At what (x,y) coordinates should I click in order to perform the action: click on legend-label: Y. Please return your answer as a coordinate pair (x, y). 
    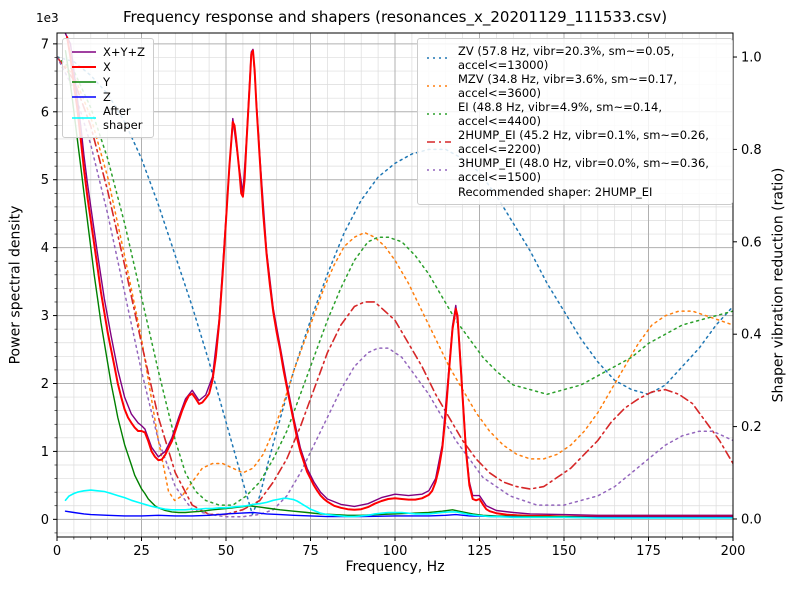
    Looking at the image, I should click on (107, 81).